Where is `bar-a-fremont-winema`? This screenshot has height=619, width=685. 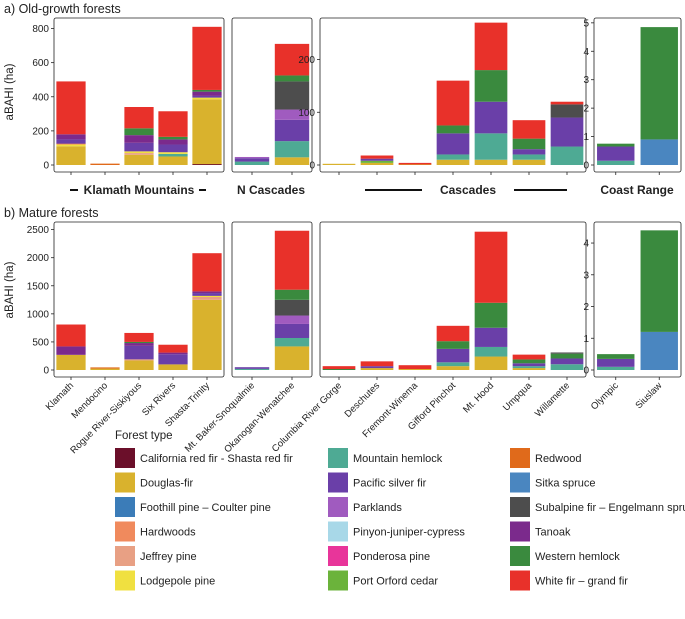 bar-a-fremont-winema is located at coordinates (415, 163).